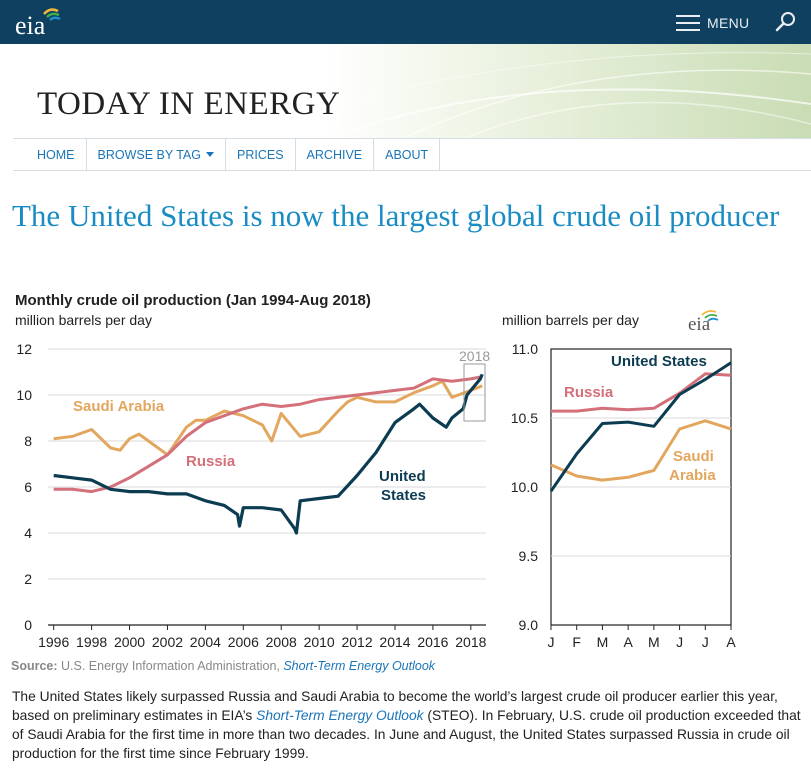 This screenshot has height=778, width=811. What do you see at coordinates (167, 642) in the screenshot?
I see `left-x-tick-label: 2002` at bounding box center [167, 642].